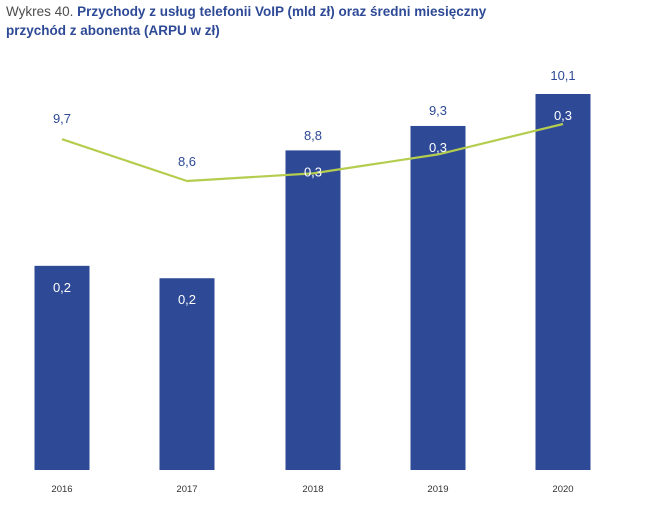 Image resolution: width=653 pixels, height=509 pixels. I want to click on bar-label-2017: 0,2, so click(187, 299).